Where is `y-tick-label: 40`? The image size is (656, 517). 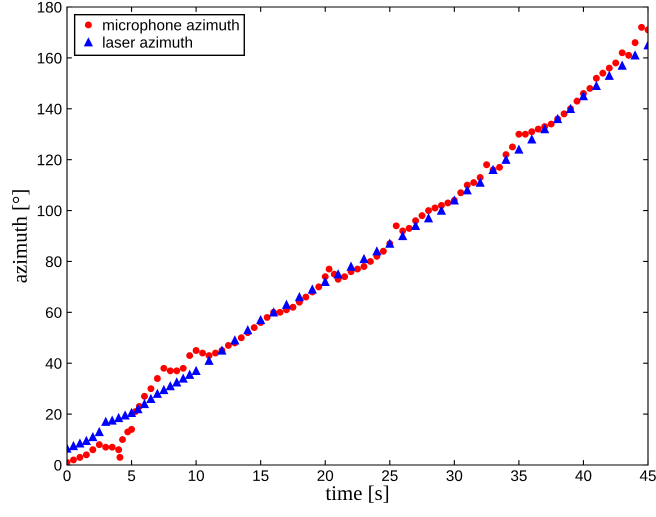
y-tick-label: 40 is located at coordinates (54, 363).